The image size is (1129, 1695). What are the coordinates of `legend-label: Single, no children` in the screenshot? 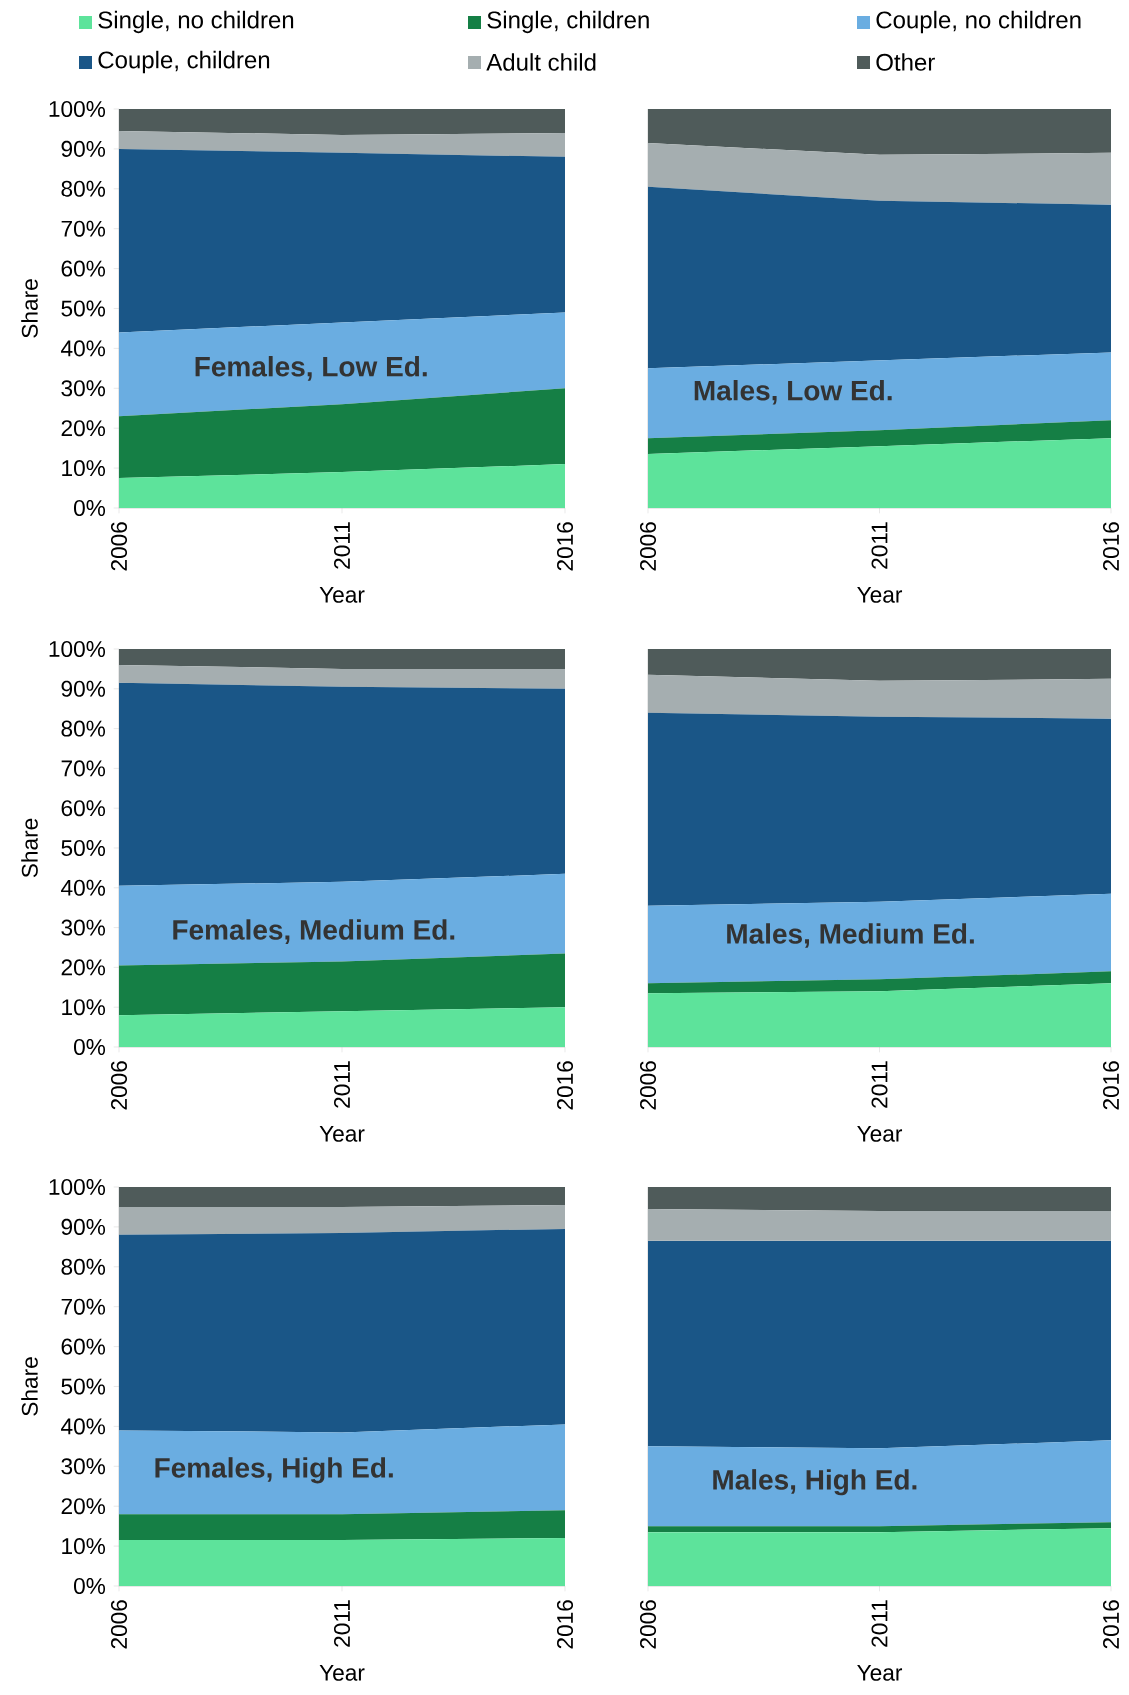 It's located at (196, 22).